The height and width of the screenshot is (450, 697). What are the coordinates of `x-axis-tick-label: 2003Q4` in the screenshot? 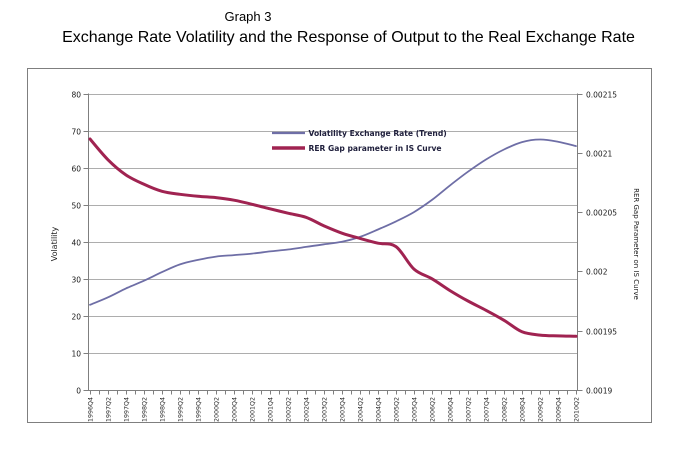 It's located at (343, 409).